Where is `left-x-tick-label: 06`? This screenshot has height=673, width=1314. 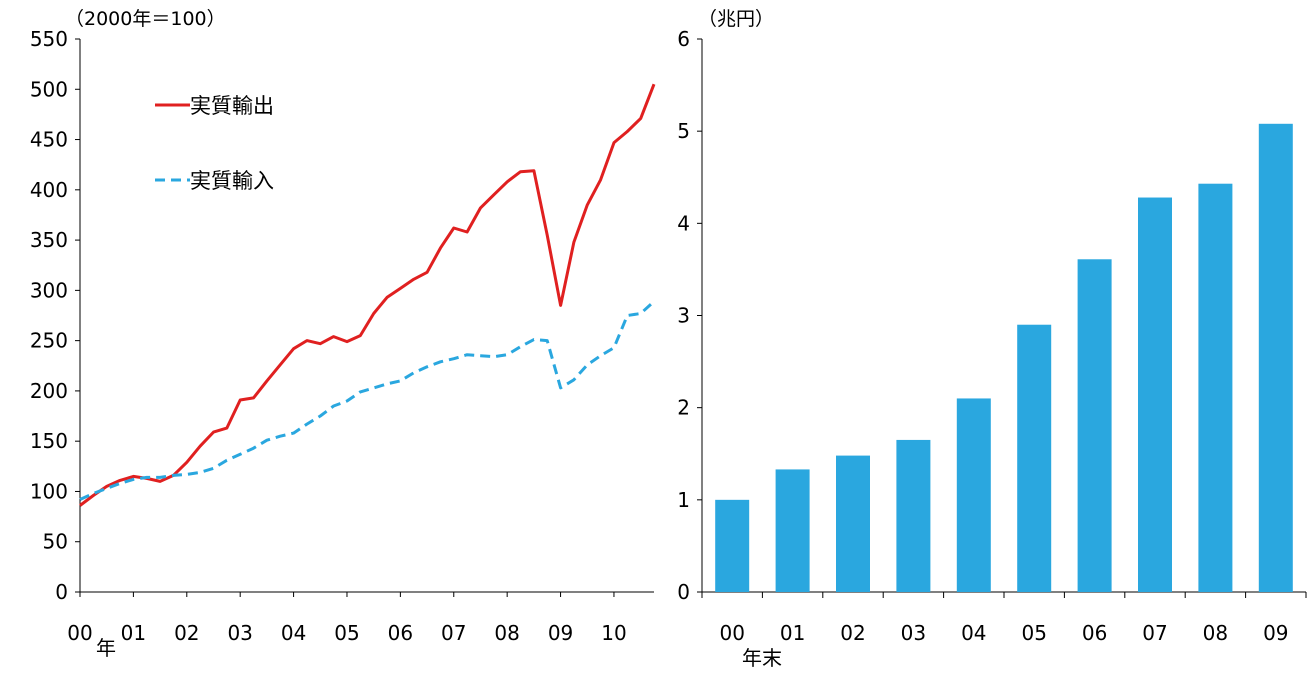 left-x-tick-label: 06 is located at coordinates (400, 633).